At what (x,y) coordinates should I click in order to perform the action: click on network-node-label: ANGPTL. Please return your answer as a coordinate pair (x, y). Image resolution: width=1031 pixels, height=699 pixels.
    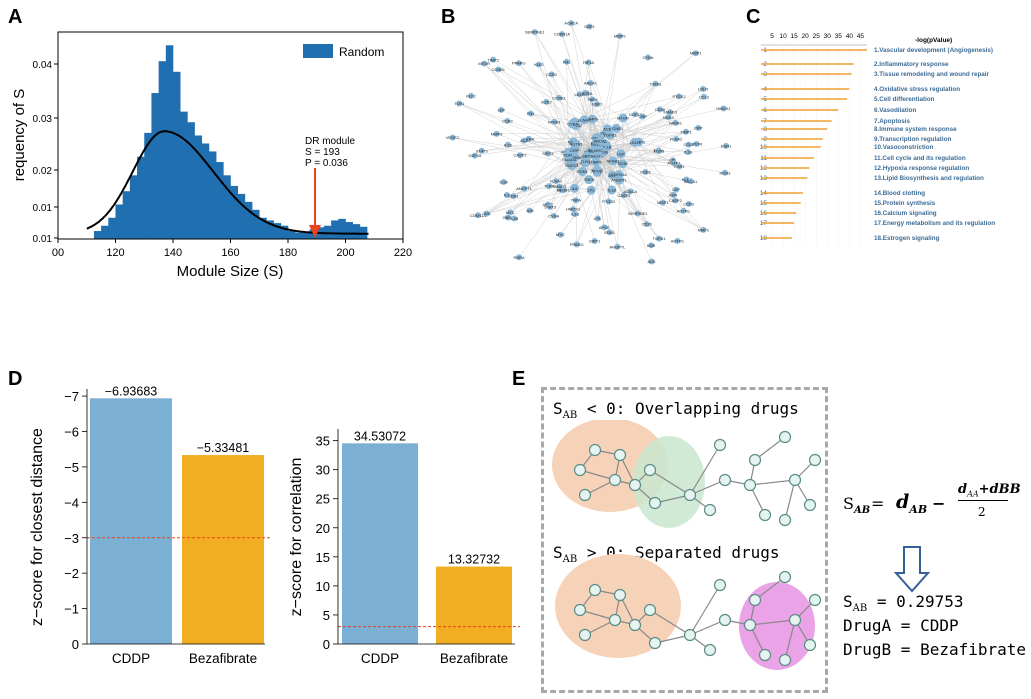
    Looking at the image, I should click on (617, 246).